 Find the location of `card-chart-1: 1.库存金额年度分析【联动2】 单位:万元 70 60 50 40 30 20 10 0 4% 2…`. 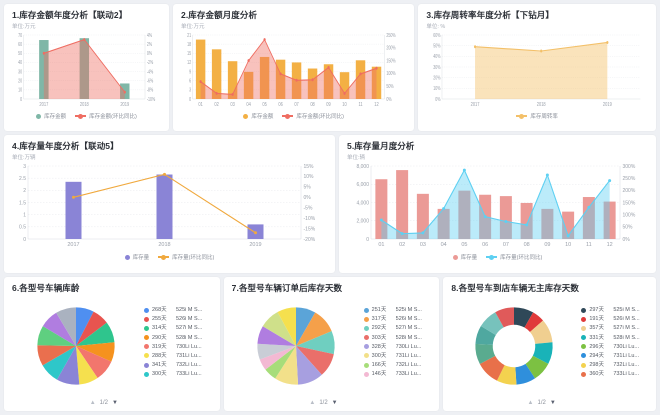

card-chart-1: 1.库存金额年度分析【联动2】 单位:万元 70 60 50 40 30 20 10 0 4% 2… is located at coordinates (86, 67).